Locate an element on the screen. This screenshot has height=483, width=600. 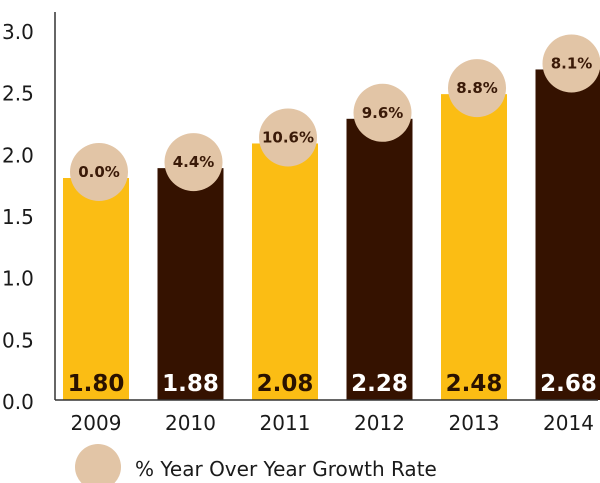
y-tick-label: 0.5 is located at coordinates (18, 340).